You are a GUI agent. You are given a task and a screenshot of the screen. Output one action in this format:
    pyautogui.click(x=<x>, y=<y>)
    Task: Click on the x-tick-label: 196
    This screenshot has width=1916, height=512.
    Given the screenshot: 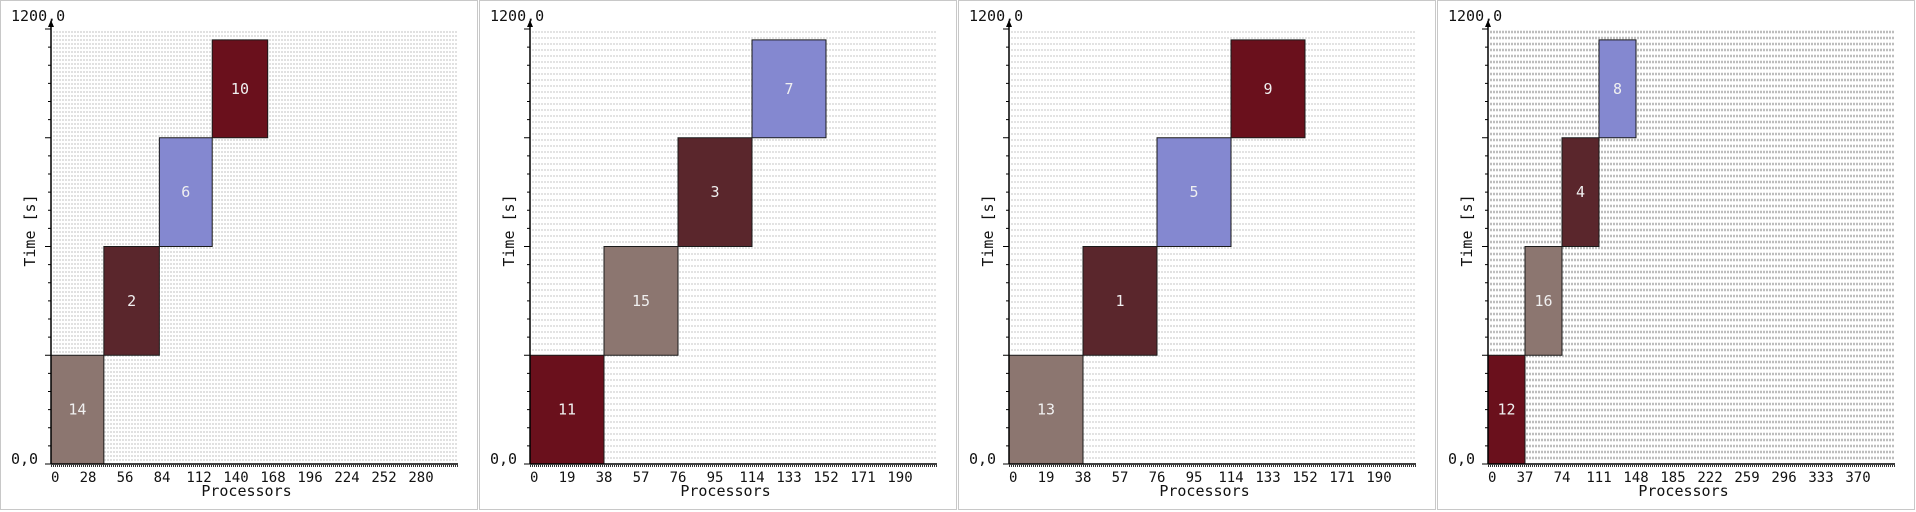 What is the action you would take?
    pyautogui.click(x=309, y=478)
    